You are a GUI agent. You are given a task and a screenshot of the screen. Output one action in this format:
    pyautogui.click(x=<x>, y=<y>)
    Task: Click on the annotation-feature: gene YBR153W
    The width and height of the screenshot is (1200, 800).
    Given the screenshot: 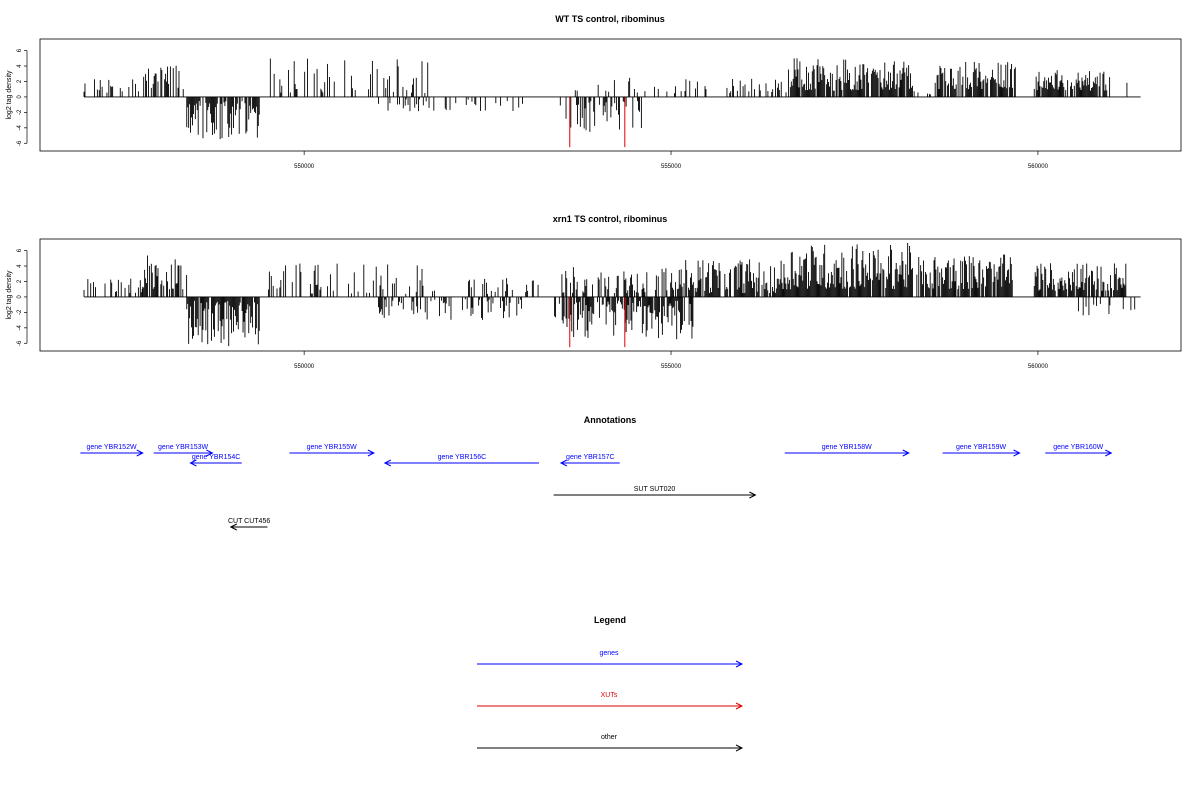 What is the action you would take?
    pyautogui.click(x=183, y=450)
    